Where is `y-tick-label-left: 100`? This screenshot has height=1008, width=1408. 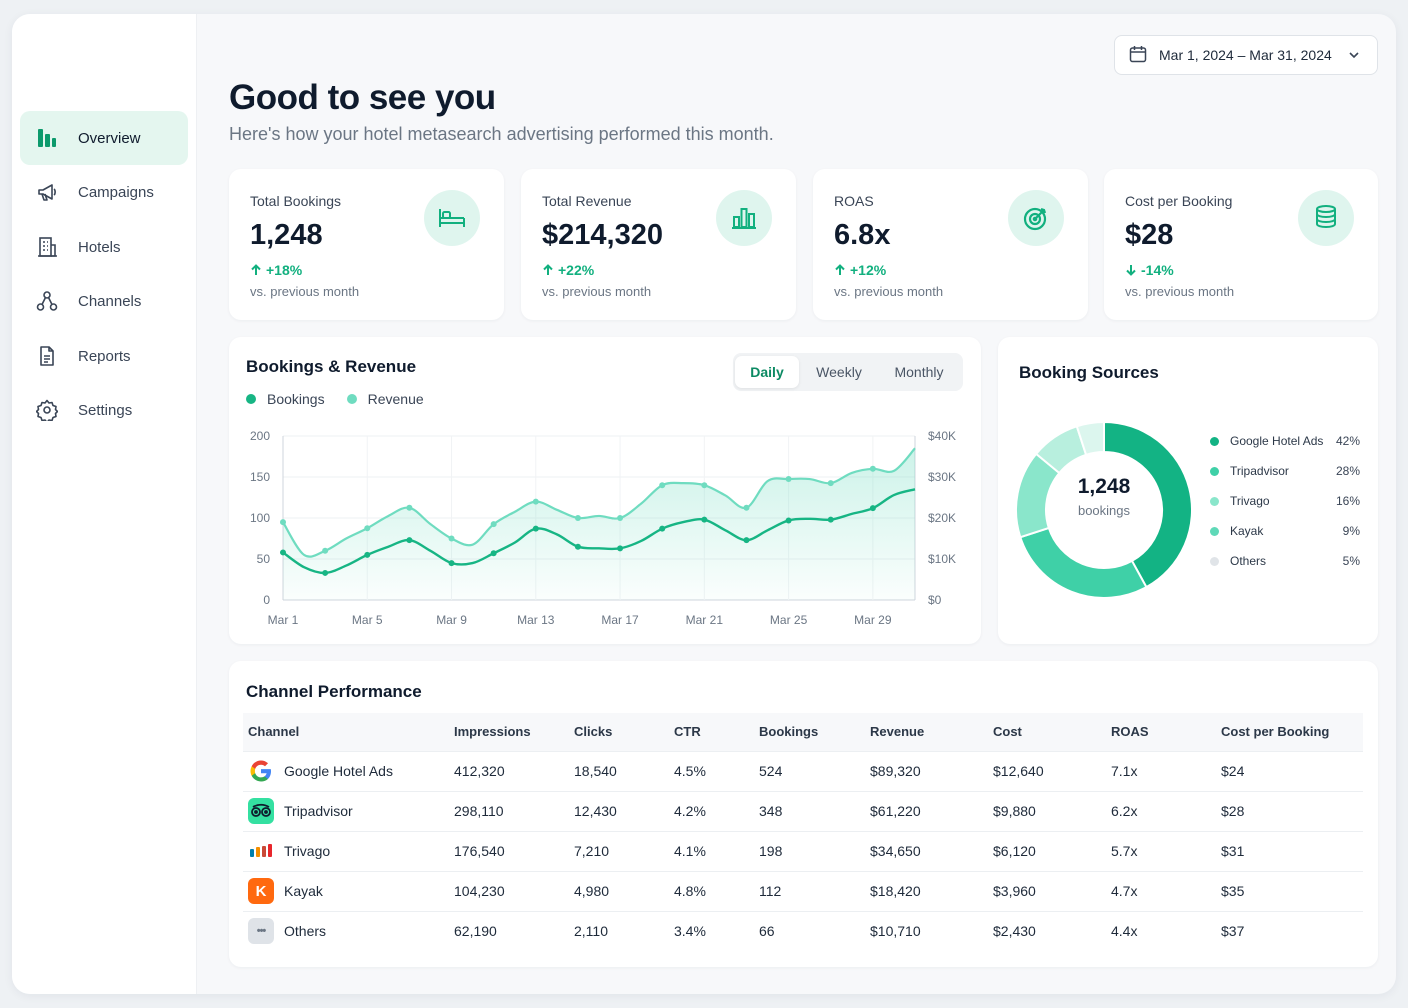 y-tick-label-left: 100 is located at coordinates (260, 518).